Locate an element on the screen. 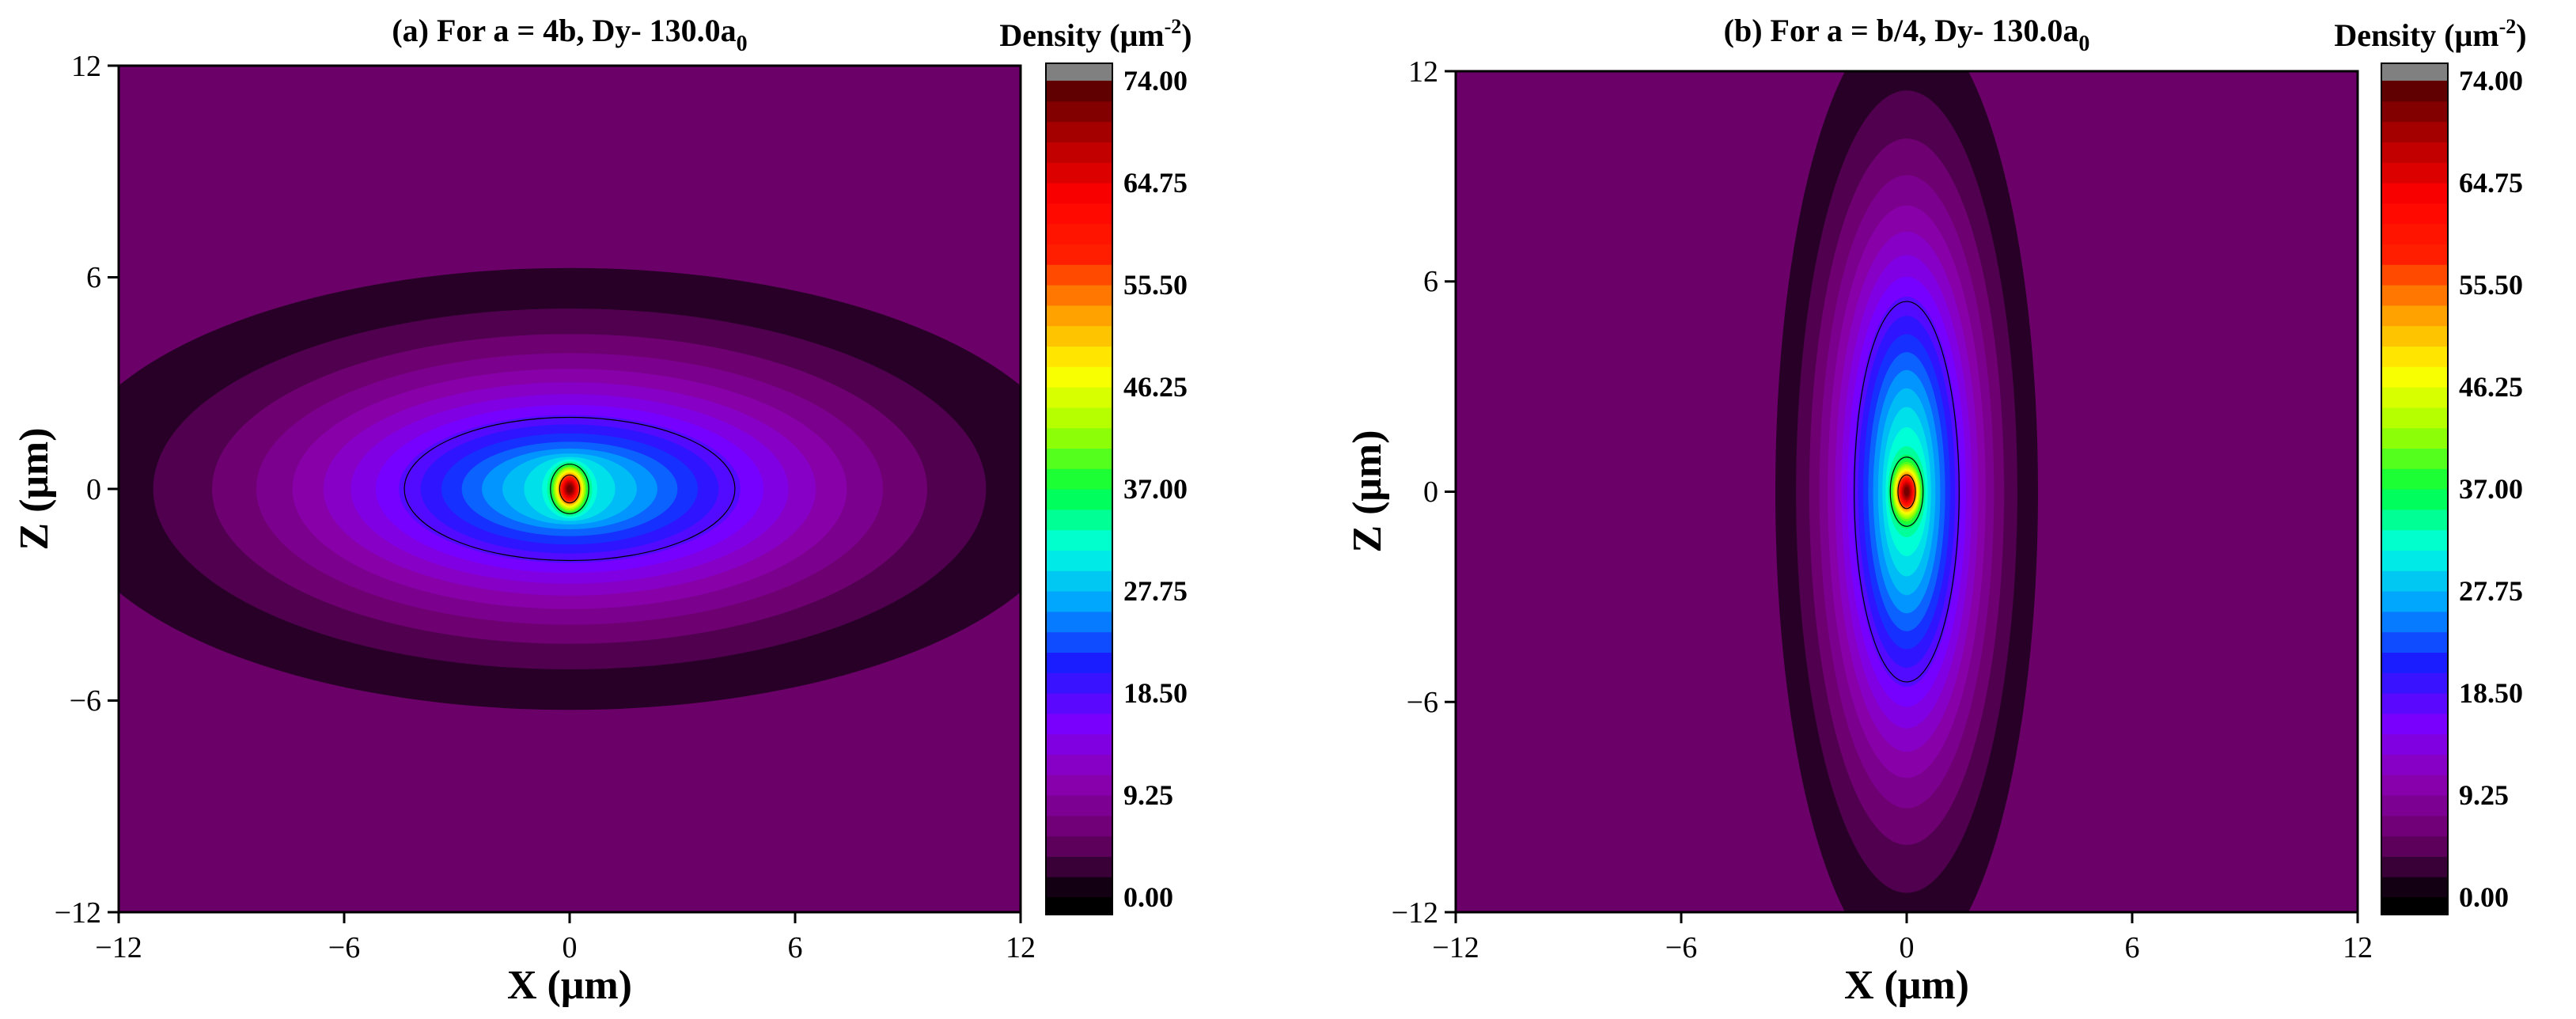 The width and height of the screenshot is (2576, 1019). panel-a-colorbar-overflow is located at coordinates (1079, 72).